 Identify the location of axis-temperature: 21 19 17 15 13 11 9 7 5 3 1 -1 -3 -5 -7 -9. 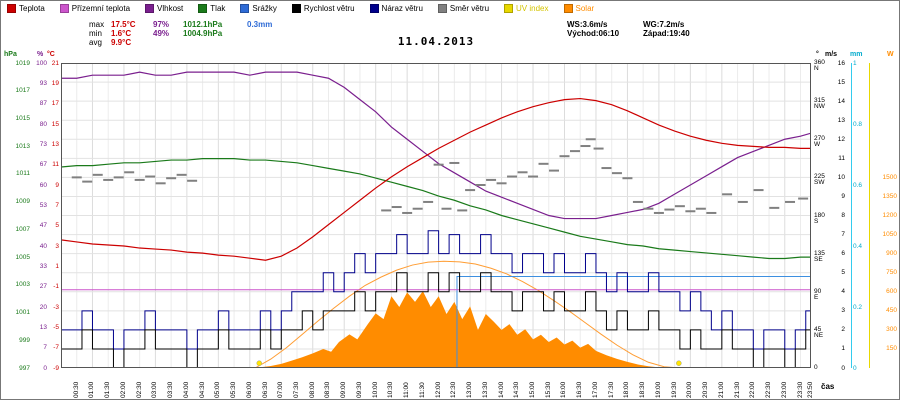
(53, 215).